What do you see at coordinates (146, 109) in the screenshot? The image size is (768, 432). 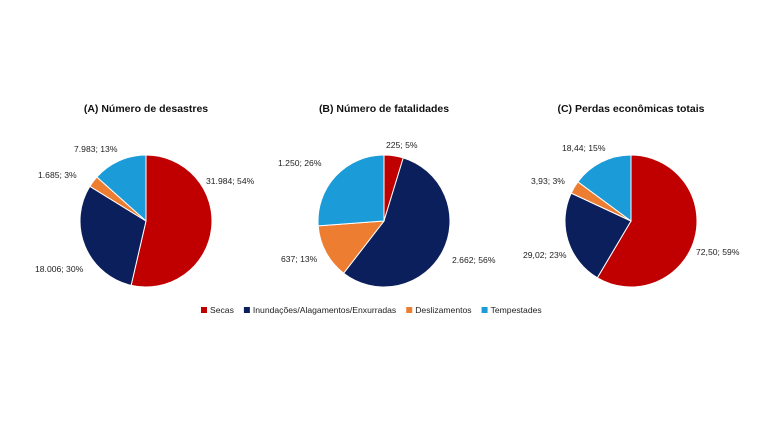 I see `chart-title: (A) Número de desastres` at bounding box center [146, 109].